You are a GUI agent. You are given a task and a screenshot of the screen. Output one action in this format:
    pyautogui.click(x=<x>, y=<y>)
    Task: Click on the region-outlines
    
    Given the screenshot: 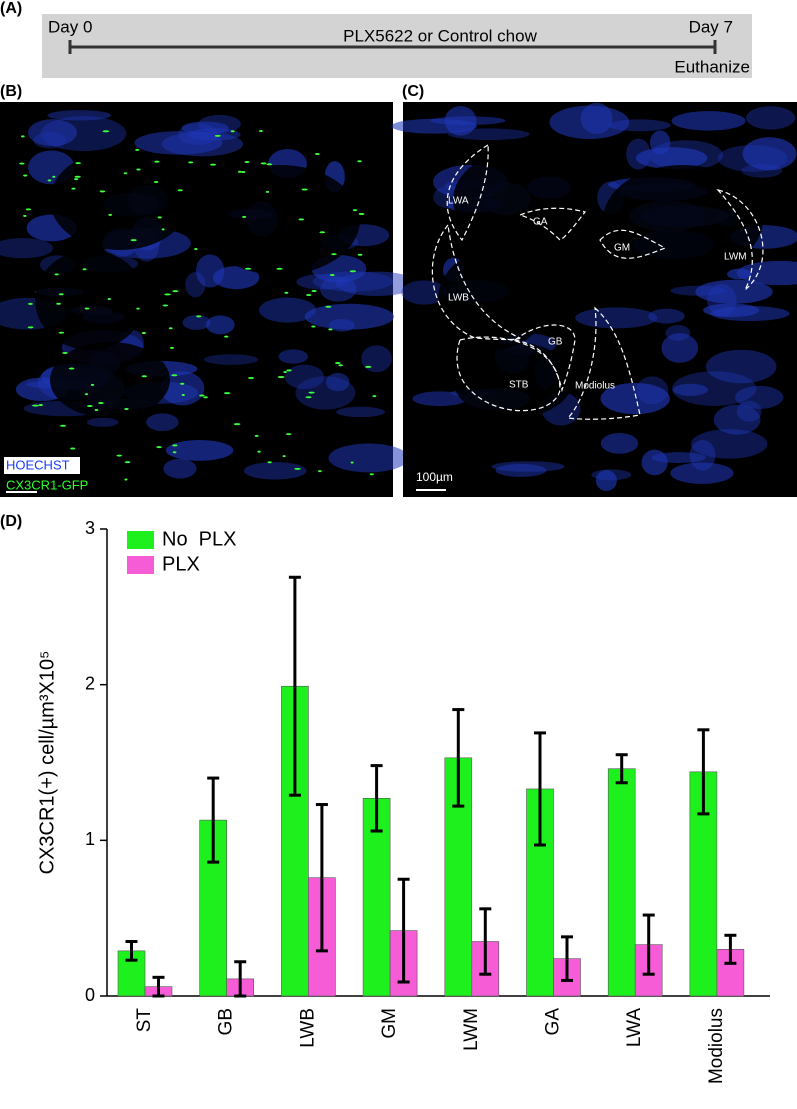 What is the action you would take?
    pyautogui.click(x=597, y=281)
    